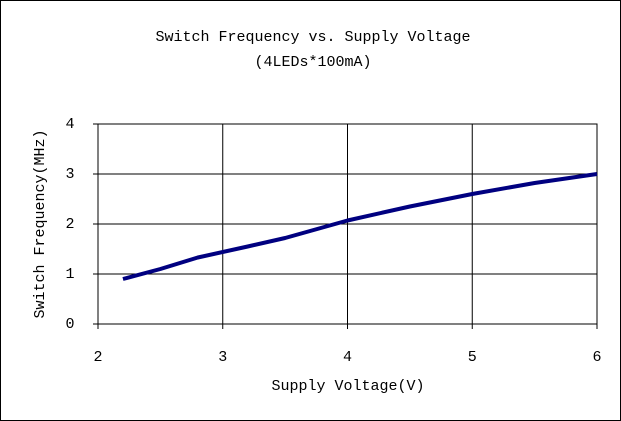  Describe the element at coordinates (69, 124) in the screenshot. I see `y-tick-label: 4` at that location.